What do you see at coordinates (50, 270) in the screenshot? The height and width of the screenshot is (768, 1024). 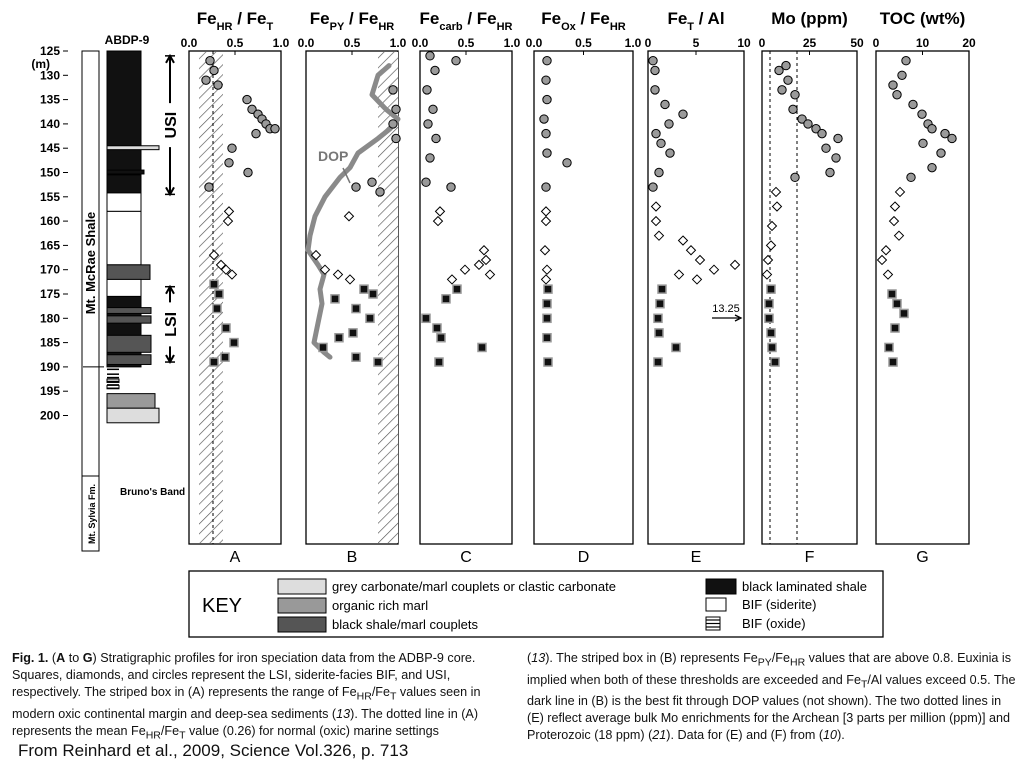 I see `depth-tick-label: 170` at bounding box center [50, 270].